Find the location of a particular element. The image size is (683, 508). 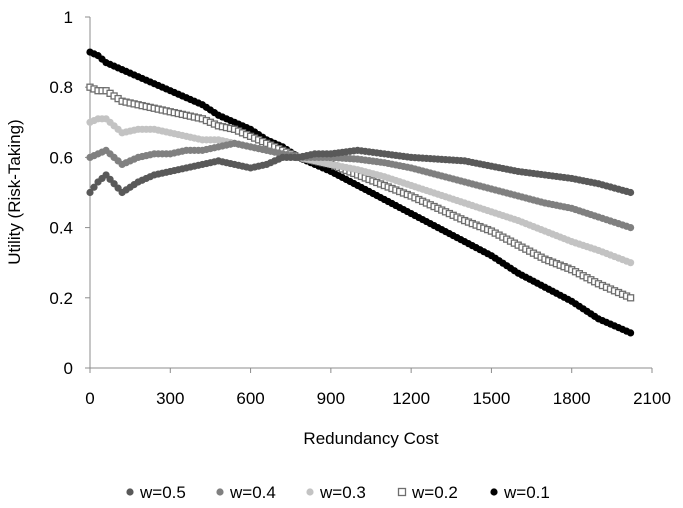

y-tick-label: 0.4 is located at coordinates (61, 228).